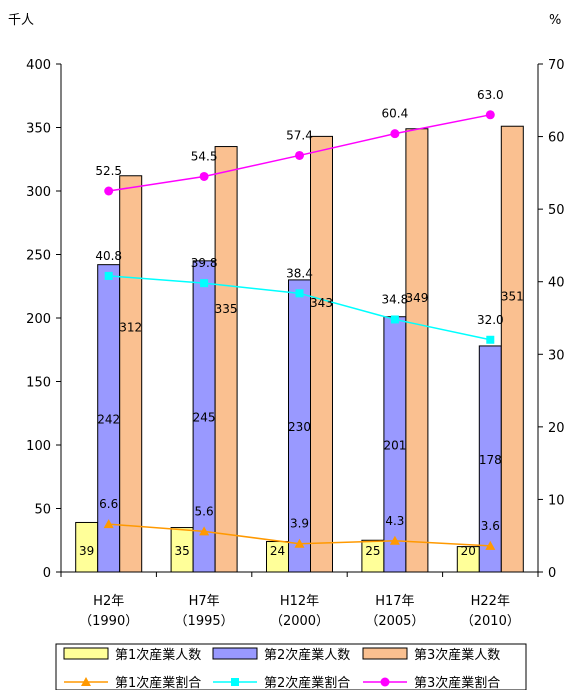  I want to click on bar-value-label: 245, so click(204, 417).